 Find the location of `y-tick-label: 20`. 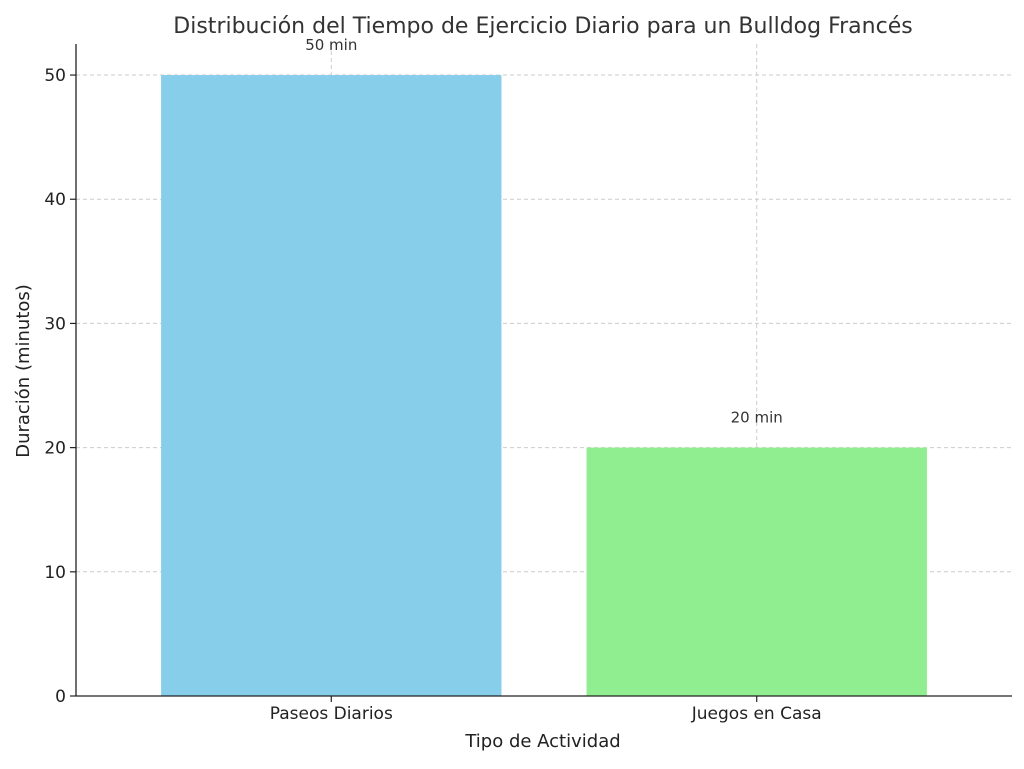

y-tick-label: 20 is located at coordinates (55, 449).